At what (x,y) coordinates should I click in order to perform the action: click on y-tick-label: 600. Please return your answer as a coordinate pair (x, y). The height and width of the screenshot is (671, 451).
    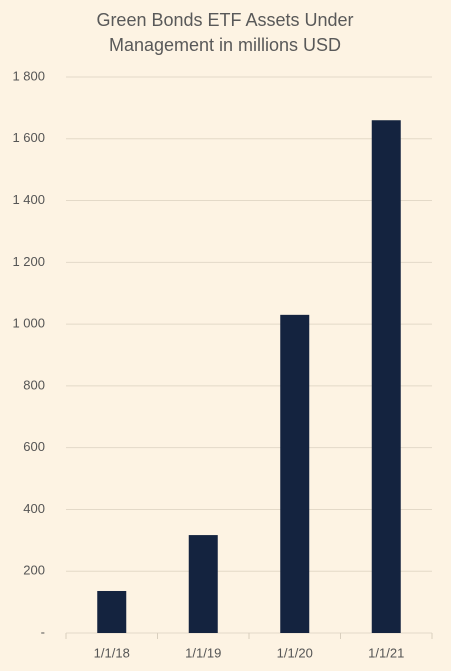
    Looking at the image, I should click on (34, 446).